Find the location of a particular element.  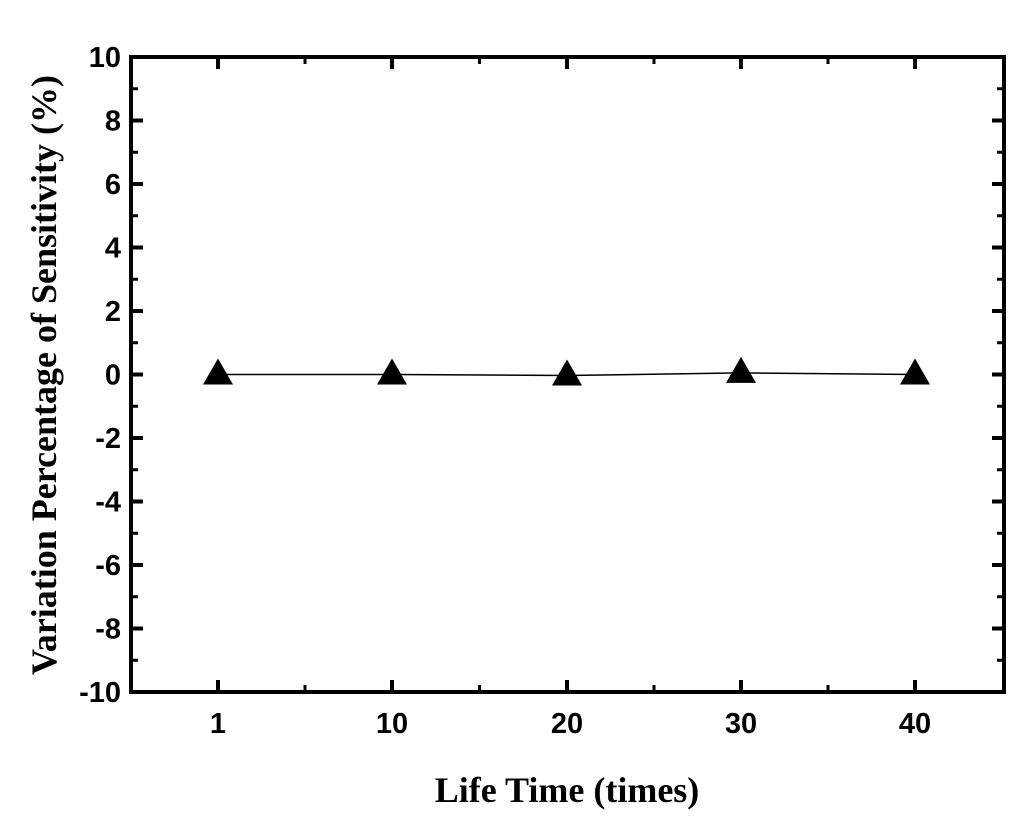

y-tick-label: 2 is located at coordinates (113, 312).